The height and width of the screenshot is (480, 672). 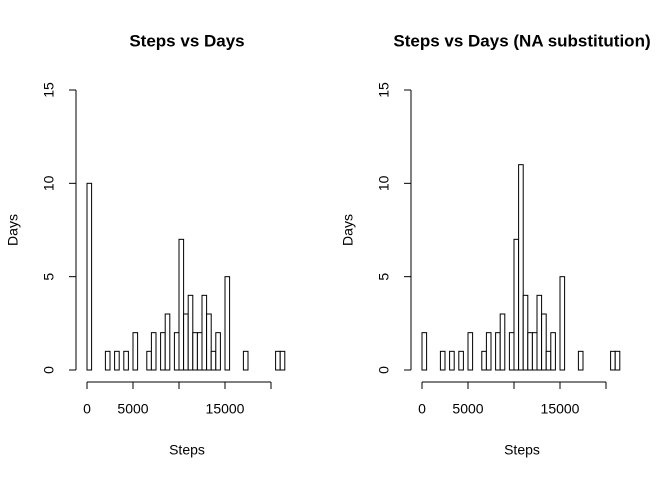 I want to click on chart-title: Steps vs Days (NA substitution), so click(x=521, y=40).